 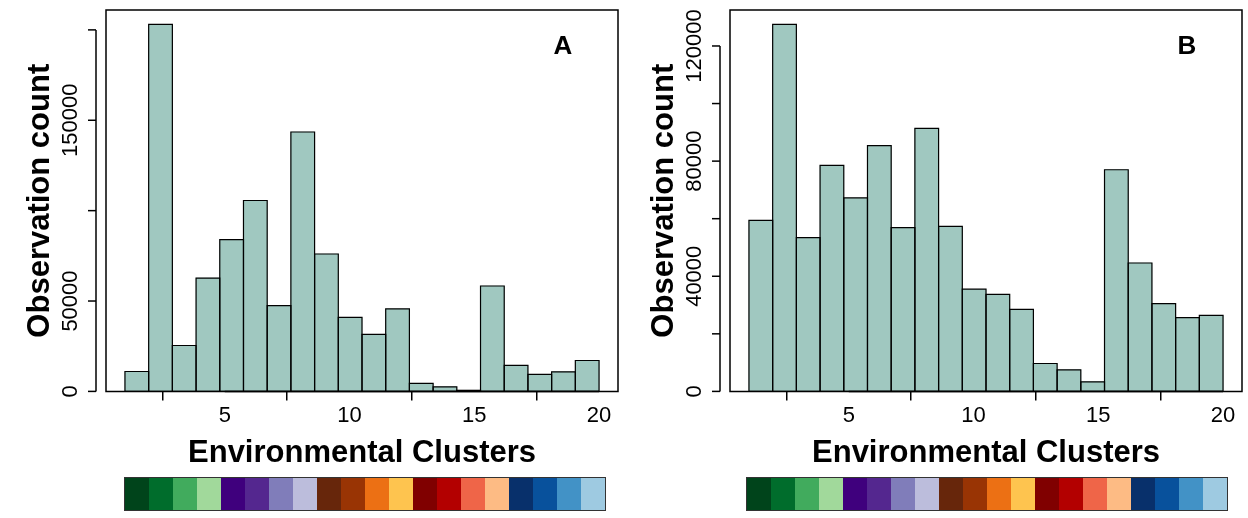 What do you see at coordinates (694, 276) in the screenshot?
I see `y-tick-label: 40000` at bounding box center [694, 276].